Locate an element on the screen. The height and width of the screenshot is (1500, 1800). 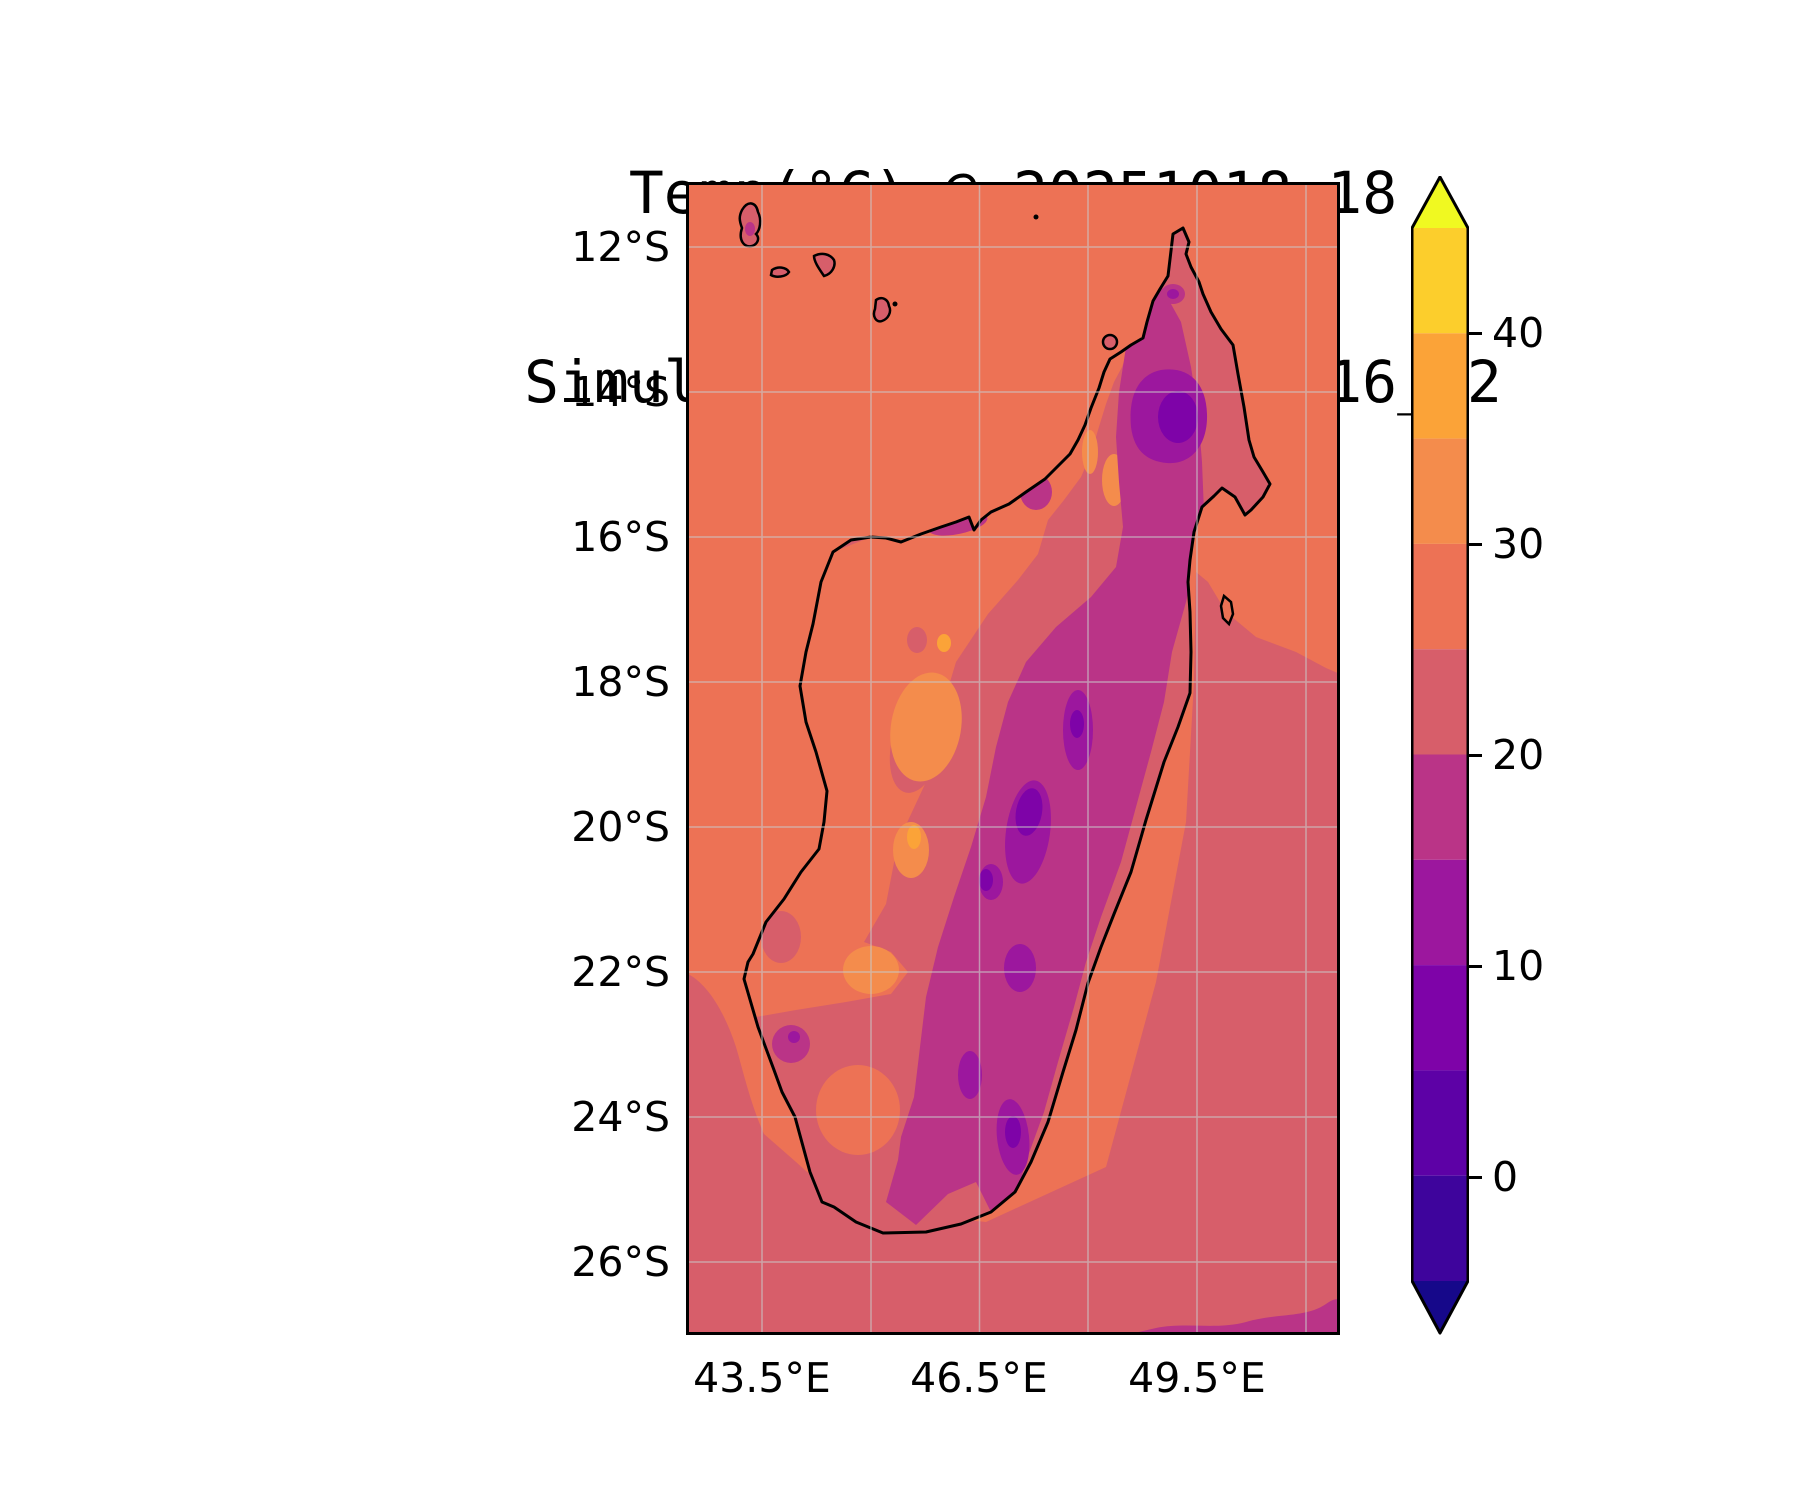
moheli-island is located at coordinates (780, 272).